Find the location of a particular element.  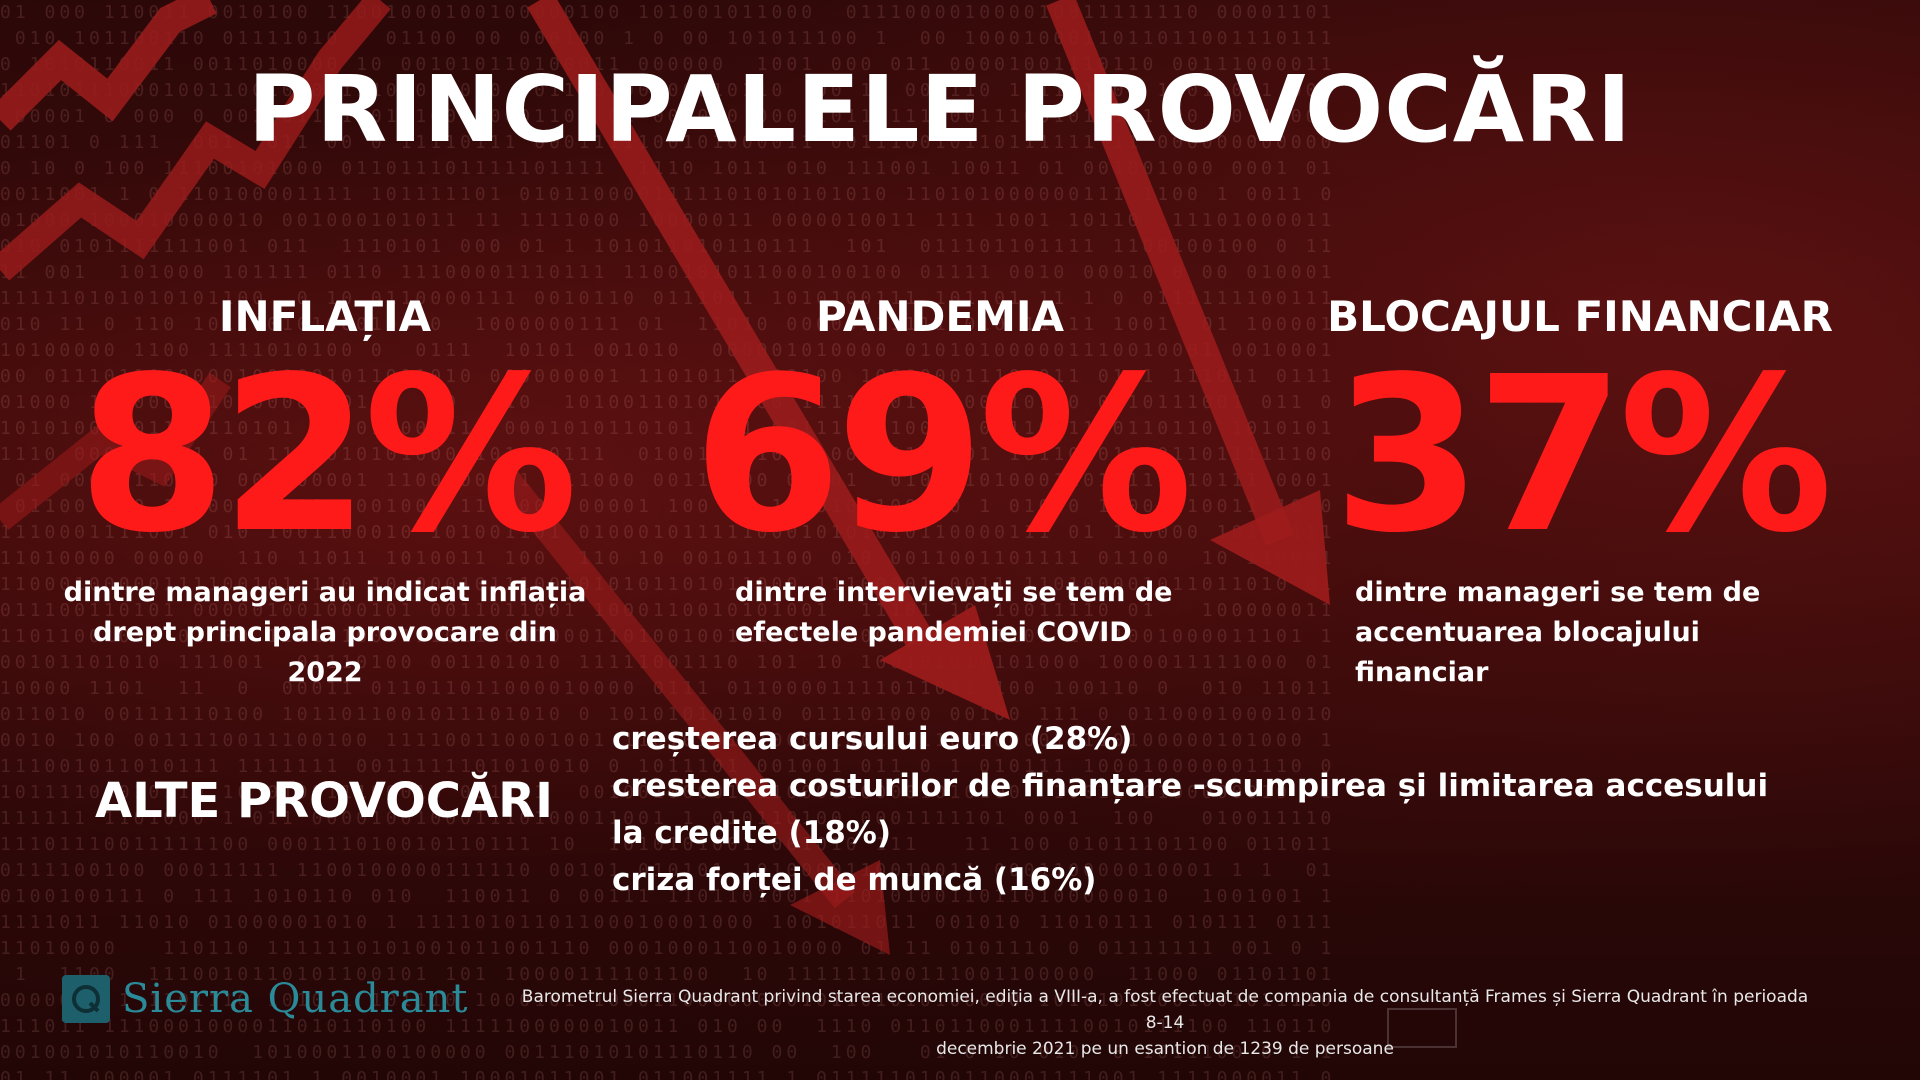

sierra-quadrant-logo-icon is located at coordinates (86, 999).